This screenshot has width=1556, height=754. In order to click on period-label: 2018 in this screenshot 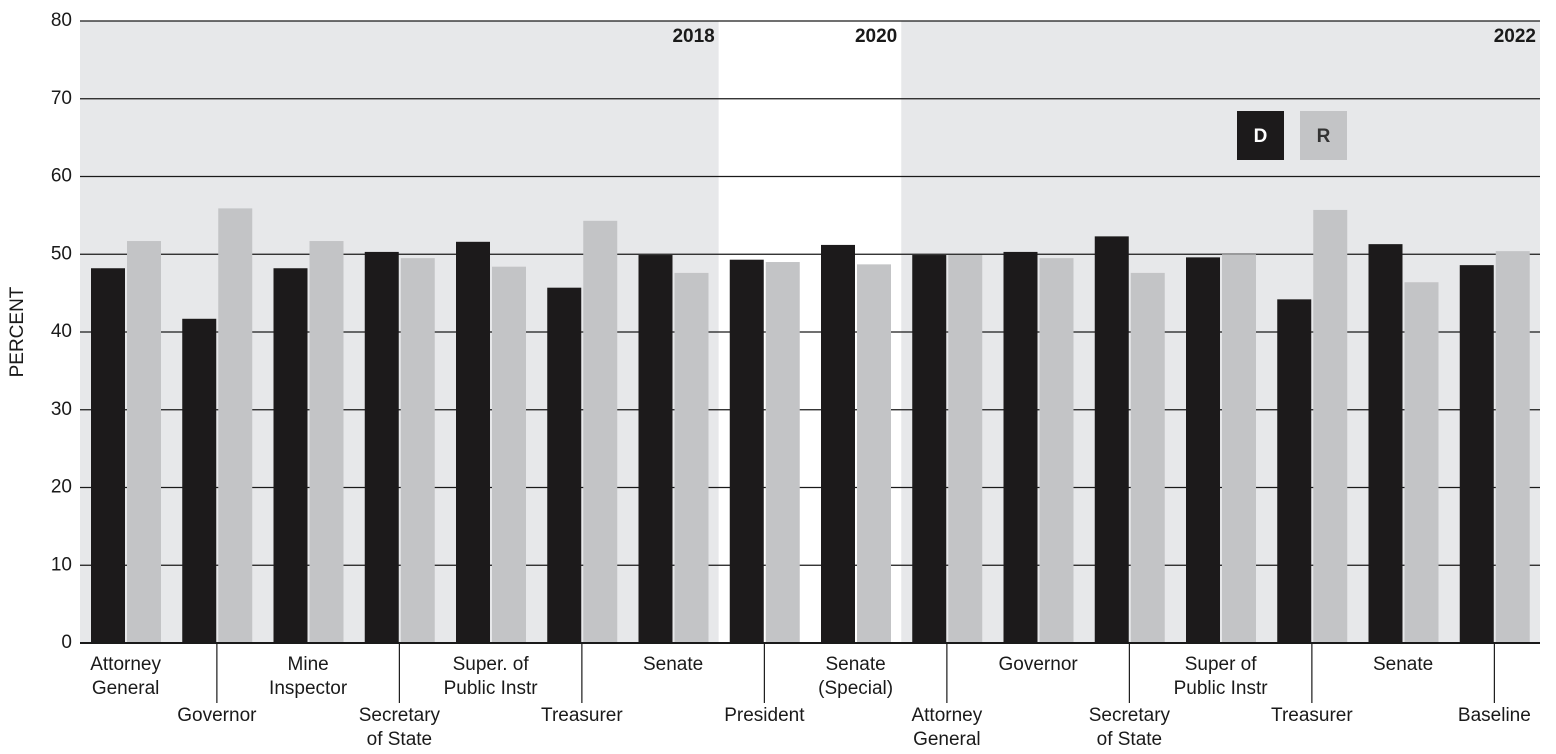, I will do `click(693, 36)`.